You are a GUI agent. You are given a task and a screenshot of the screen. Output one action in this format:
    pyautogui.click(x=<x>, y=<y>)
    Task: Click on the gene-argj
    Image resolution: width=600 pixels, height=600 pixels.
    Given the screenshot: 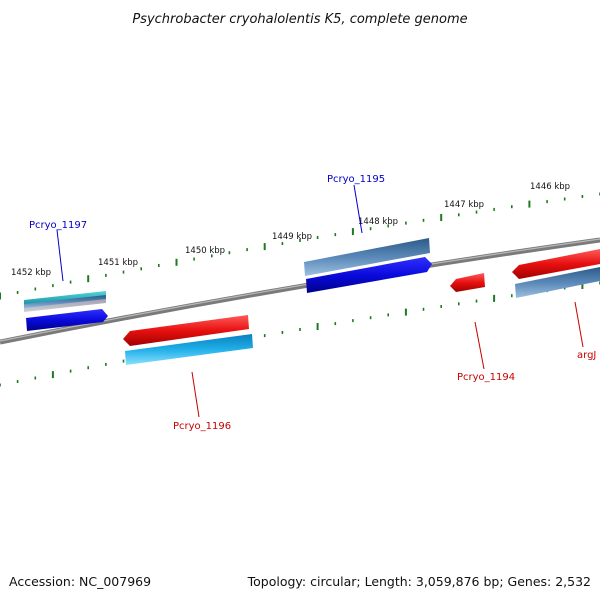 What is the action you would take?
    pyautogui.click(x=556, y=273)
    